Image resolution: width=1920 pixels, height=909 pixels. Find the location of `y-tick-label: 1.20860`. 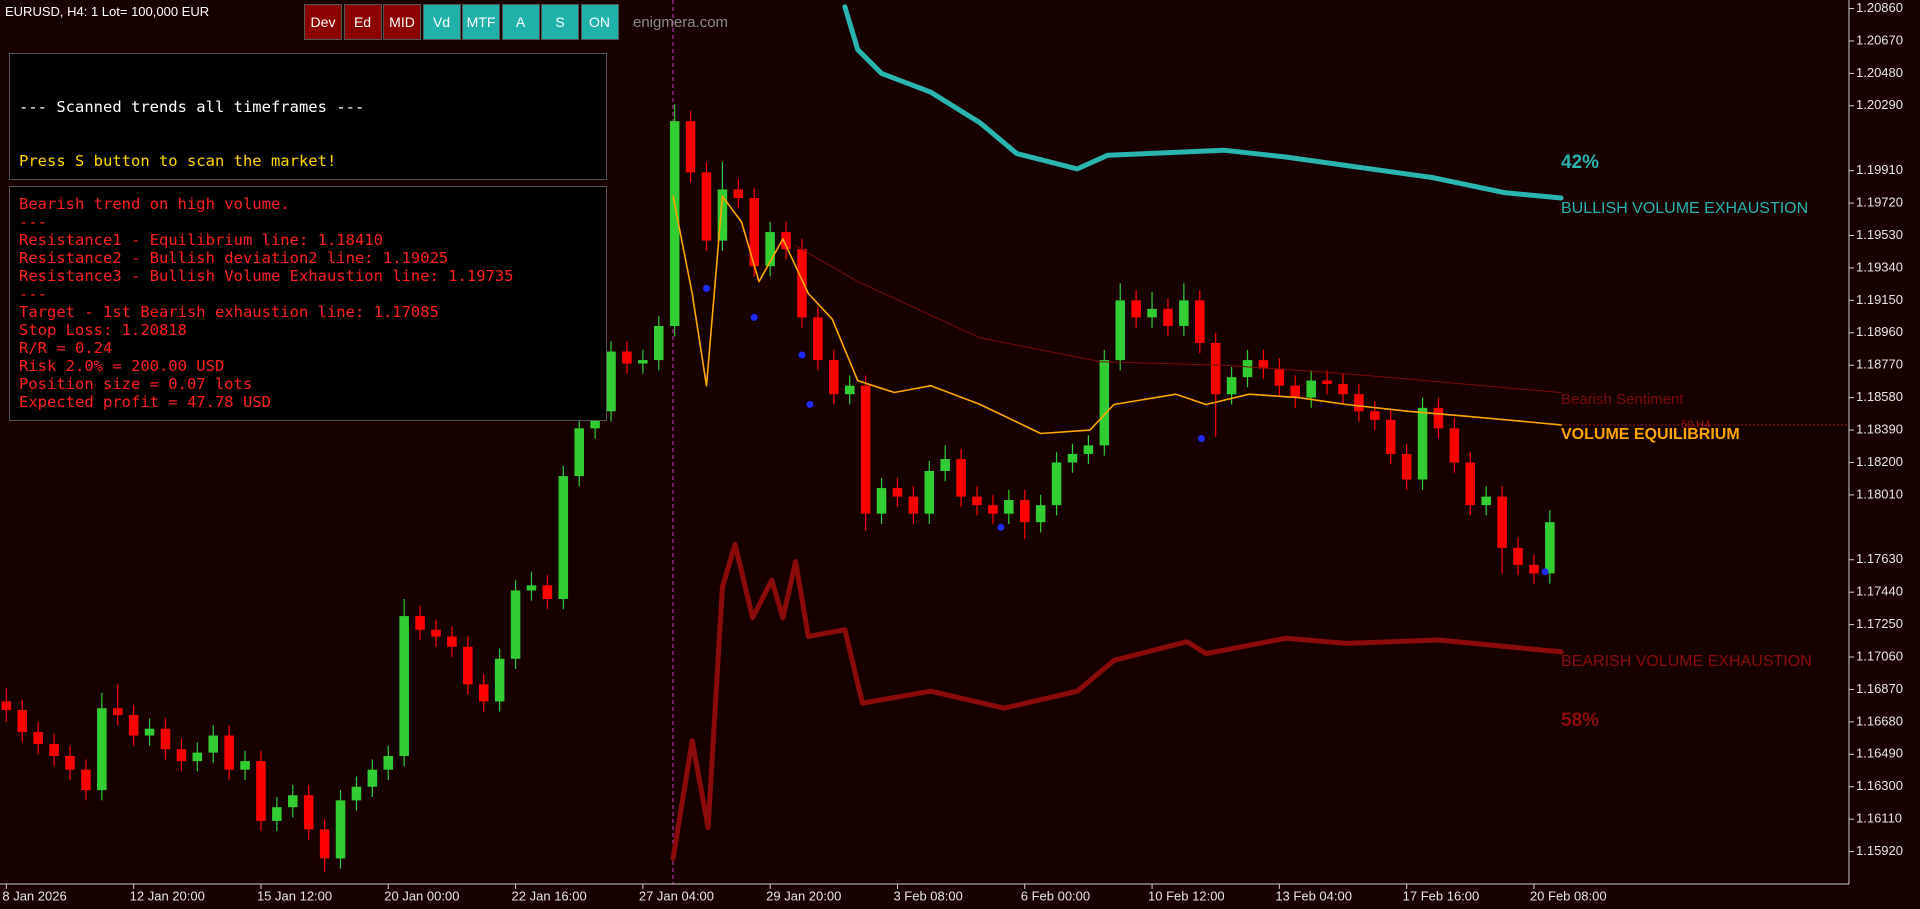

y-tick-label: 1.20860 is located at coordinates (1879, 7).